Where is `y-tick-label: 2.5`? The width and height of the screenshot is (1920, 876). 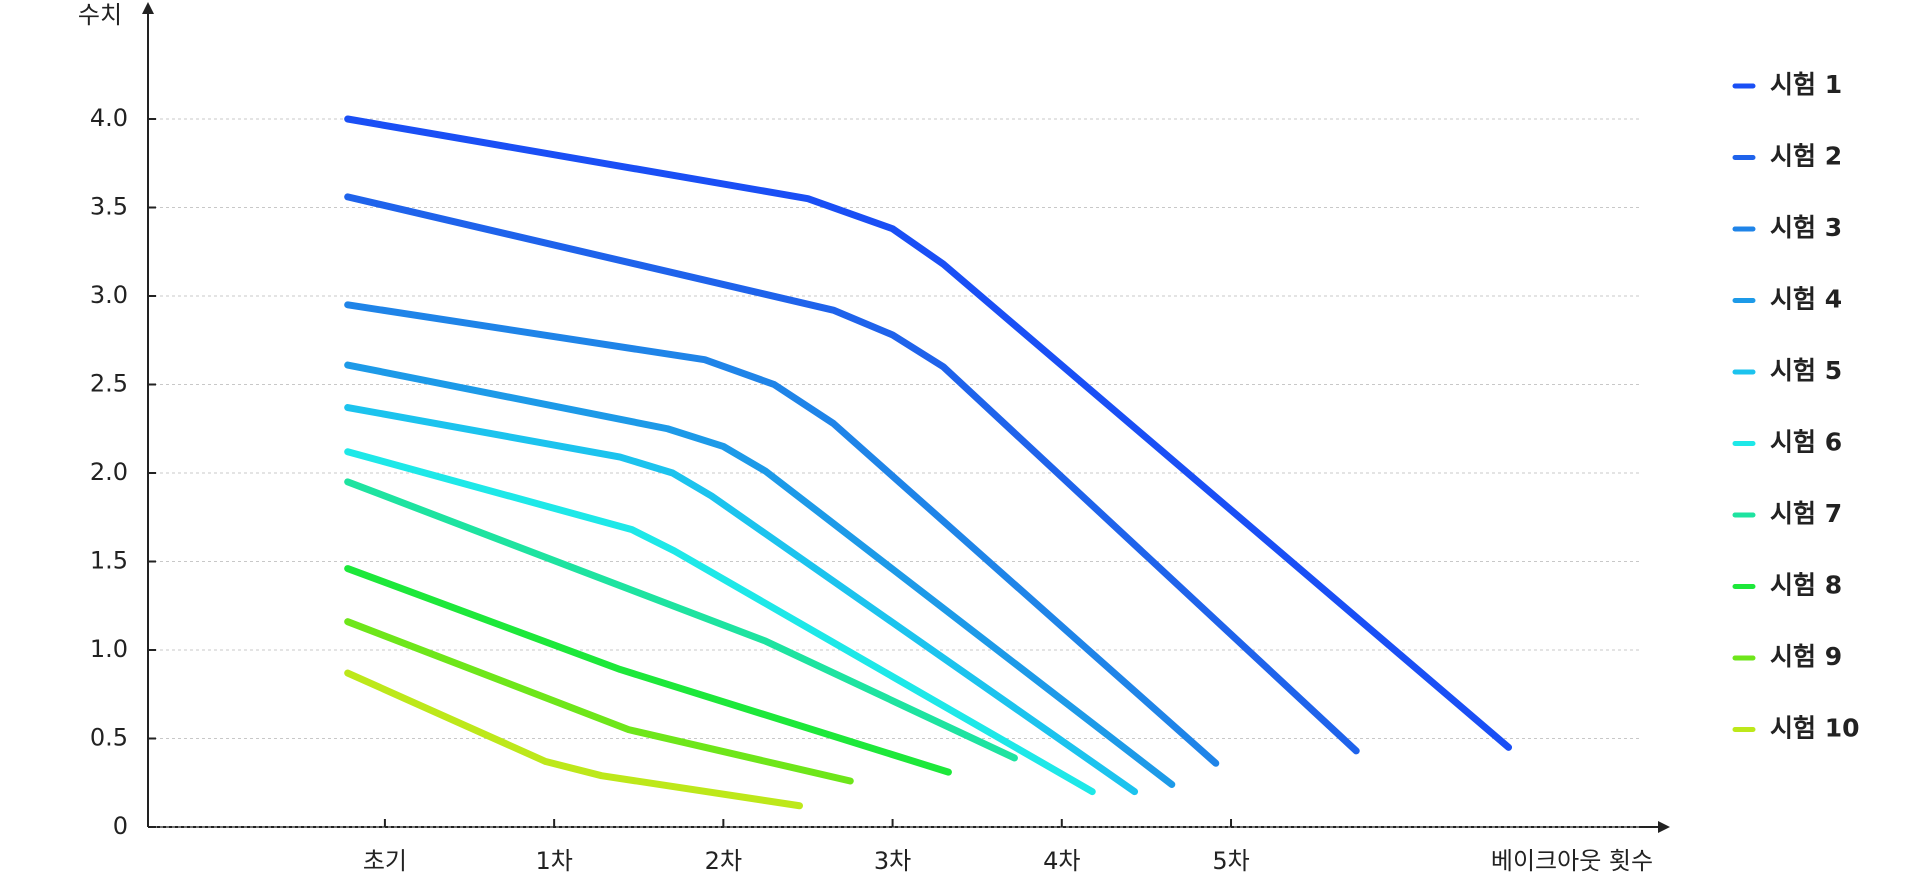 y-tick-label: 2.5 is located at coordinates (109, 384).